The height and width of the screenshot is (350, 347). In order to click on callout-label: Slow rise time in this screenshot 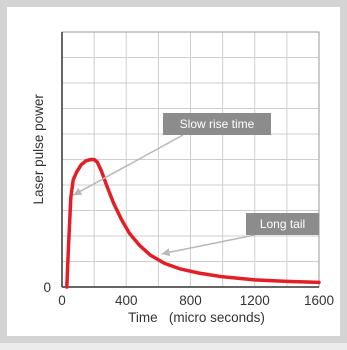, I will do `click(217, 124)`.